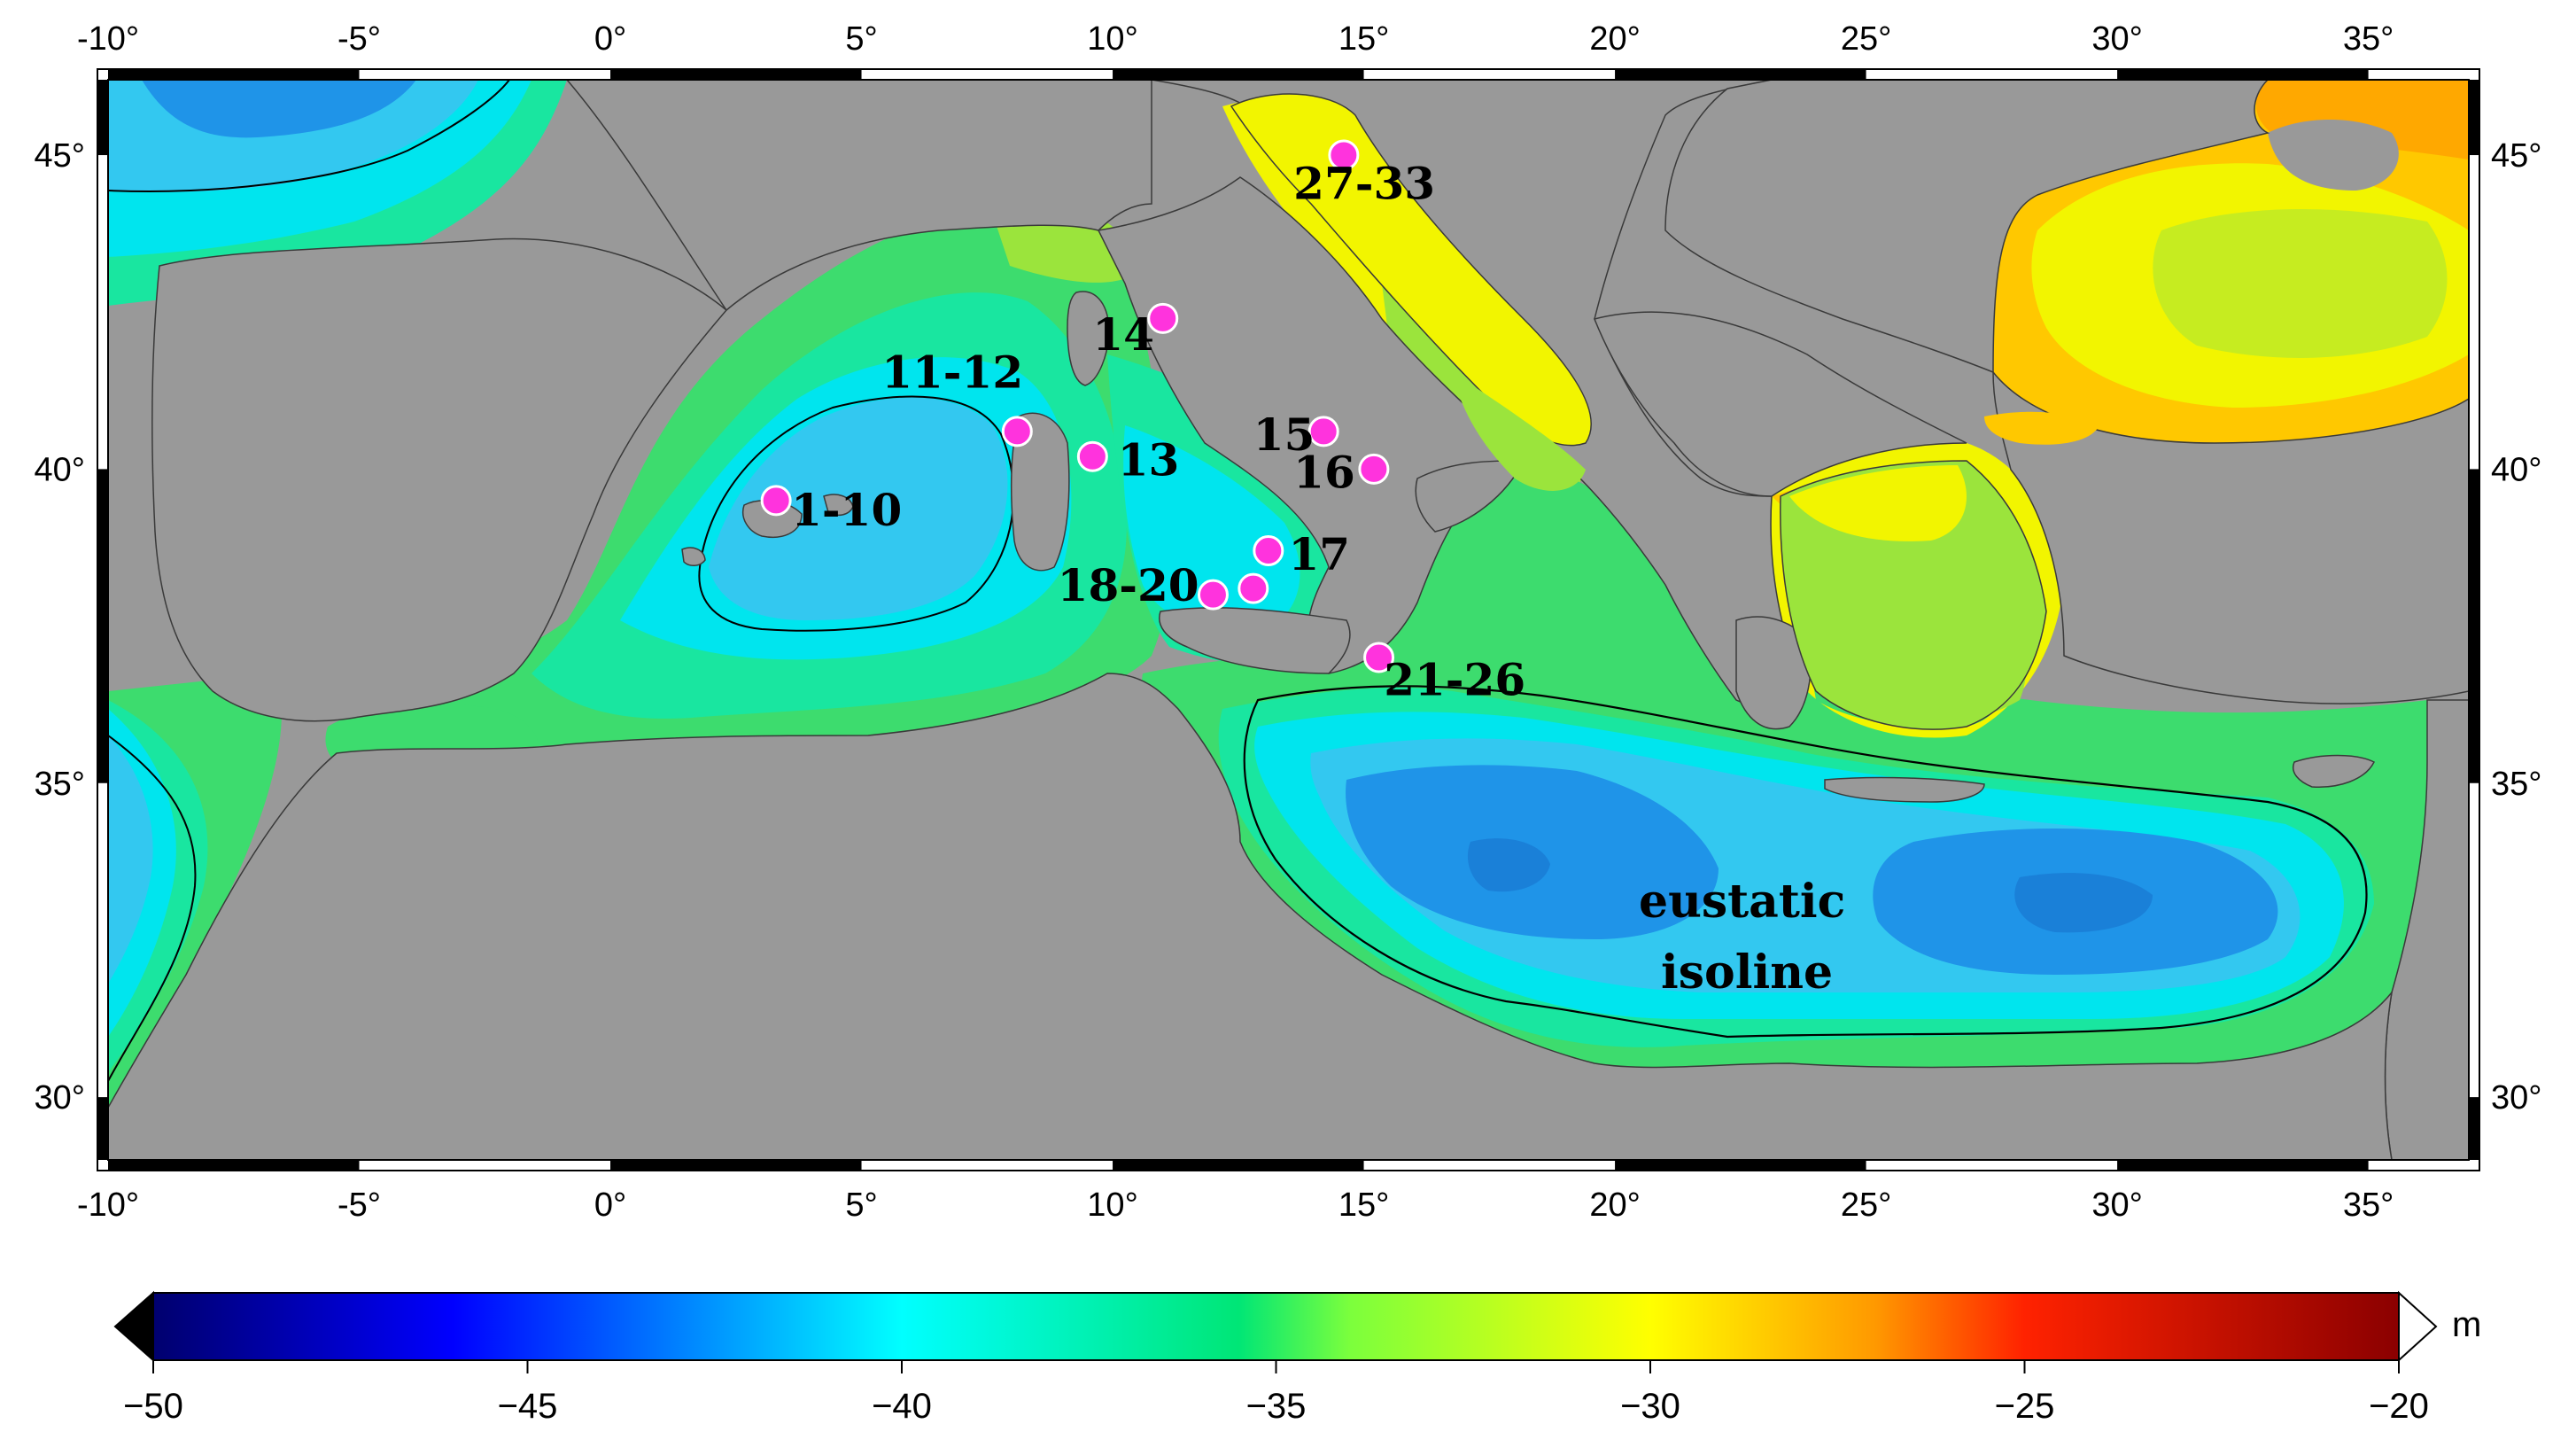  Describe the element at coordinates (846, 510) in the screenshot. I see `site-label: 1-10` at that location.